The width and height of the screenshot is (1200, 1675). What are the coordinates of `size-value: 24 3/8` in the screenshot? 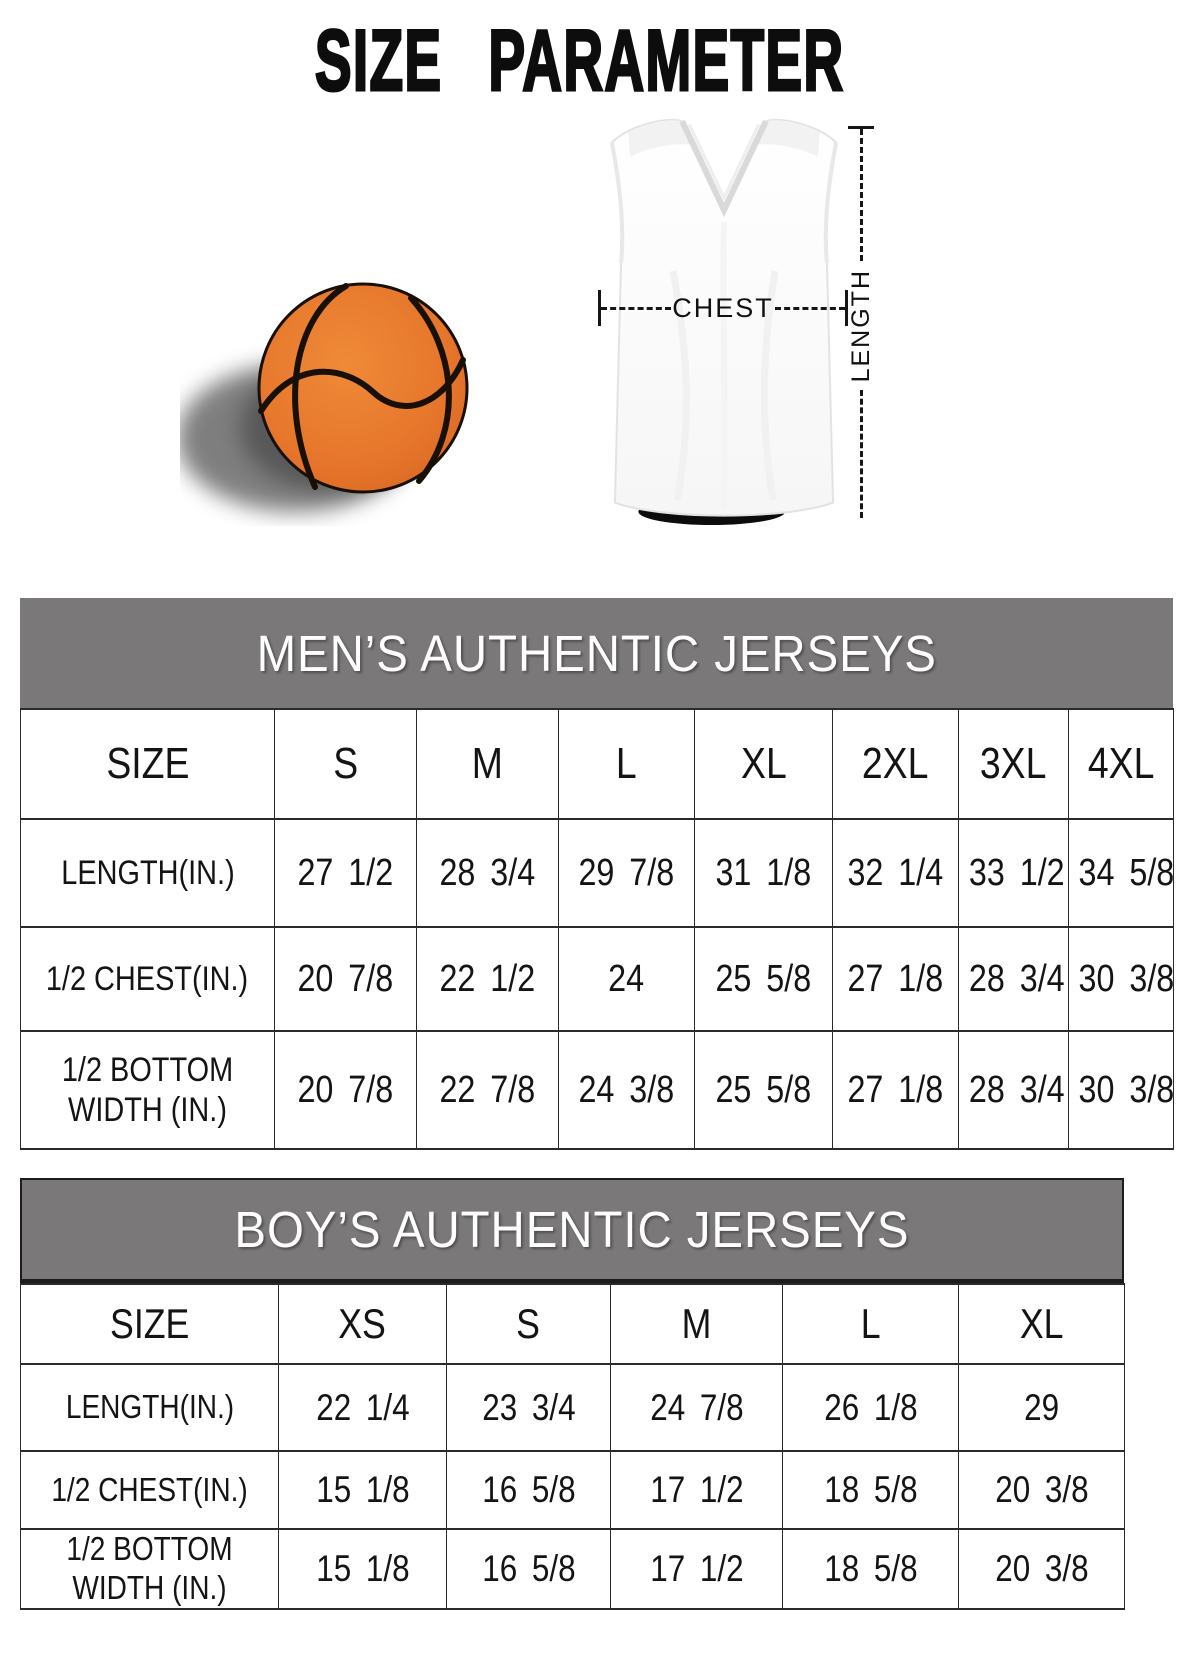 It's located at (626, 1090).